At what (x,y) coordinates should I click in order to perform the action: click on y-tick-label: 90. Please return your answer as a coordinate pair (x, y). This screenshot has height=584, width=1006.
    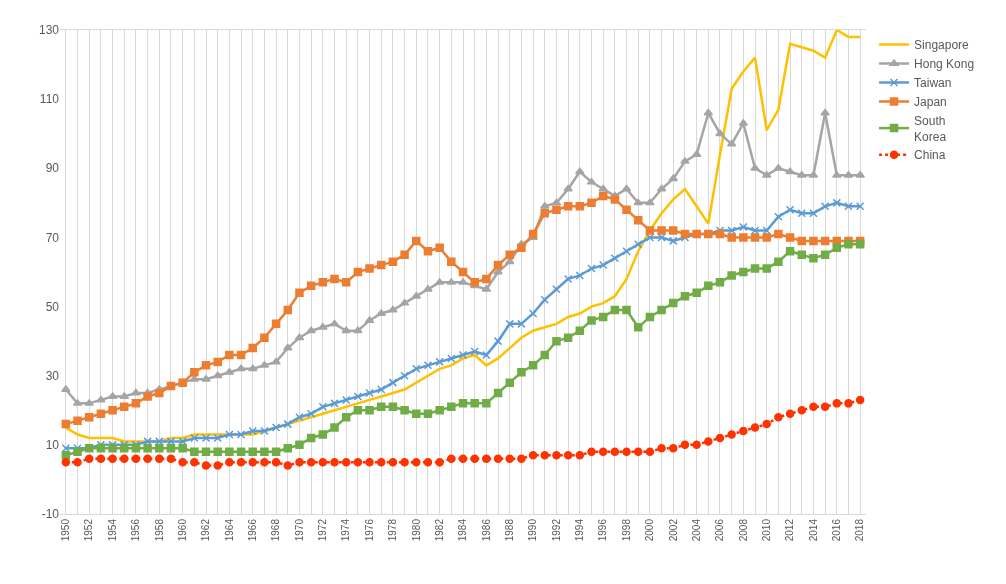
    Looking at the image, I should click on (52, 168).